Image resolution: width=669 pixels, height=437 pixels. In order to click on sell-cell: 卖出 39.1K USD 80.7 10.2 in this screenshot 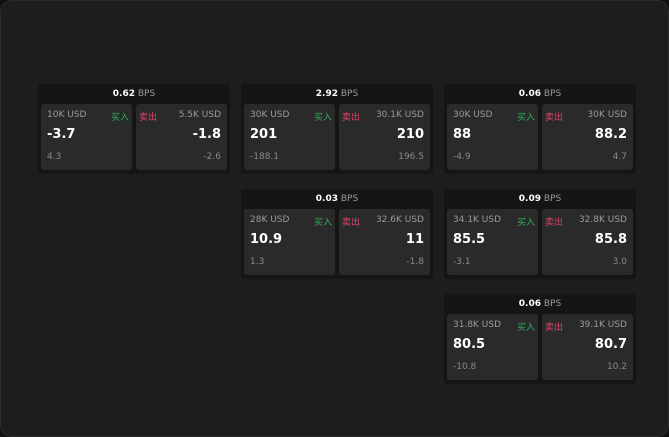, I will do `click(587, 347)`.